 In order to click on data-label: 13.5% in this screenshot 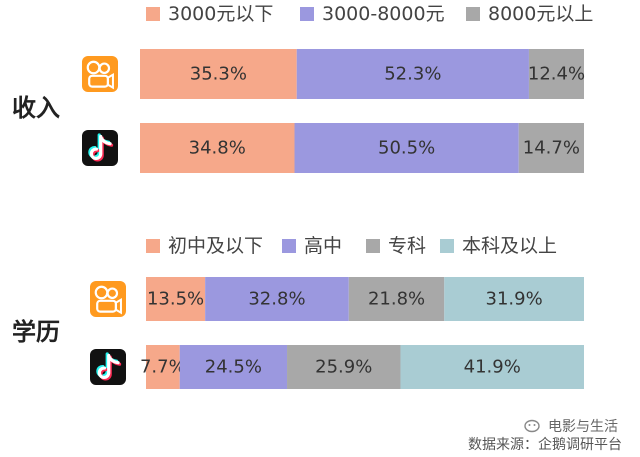, I will do `click(175, 299)`.